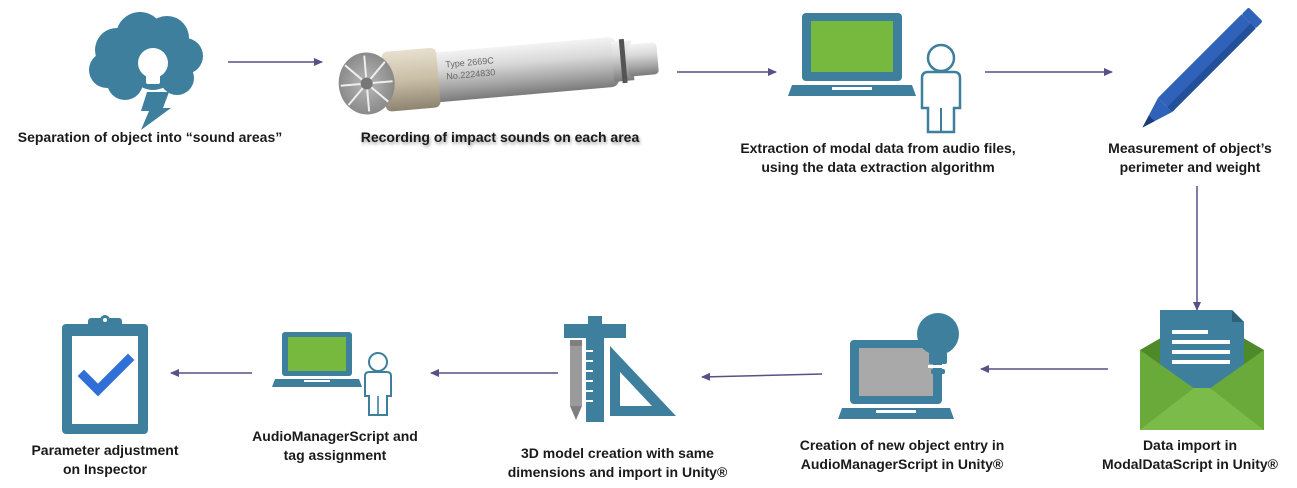  I want to click on step8-label-line2: tag assignment, so click(335, 455).